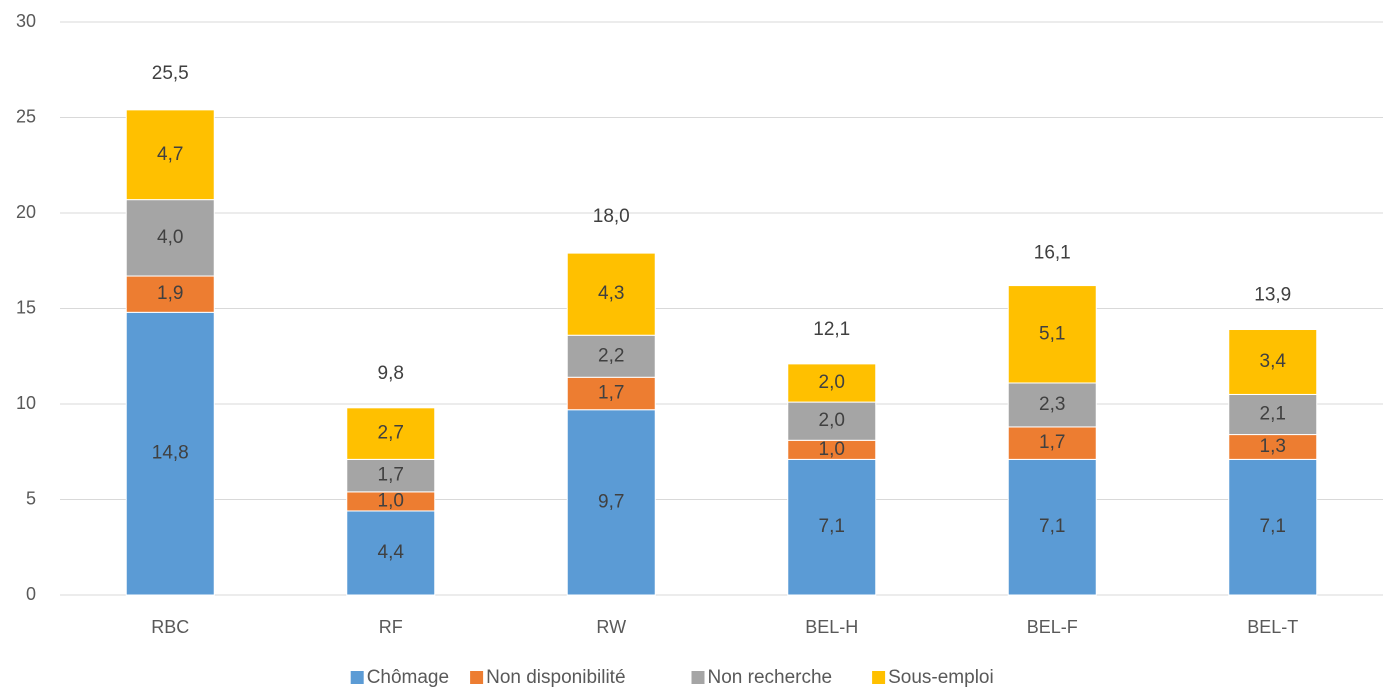 The height and width of the screenshot is (690, 1383). What do you see at coordinates (1272, 295) in the screenshot?
I see `total-label: 13,9` at bounding box center [1272, 295].